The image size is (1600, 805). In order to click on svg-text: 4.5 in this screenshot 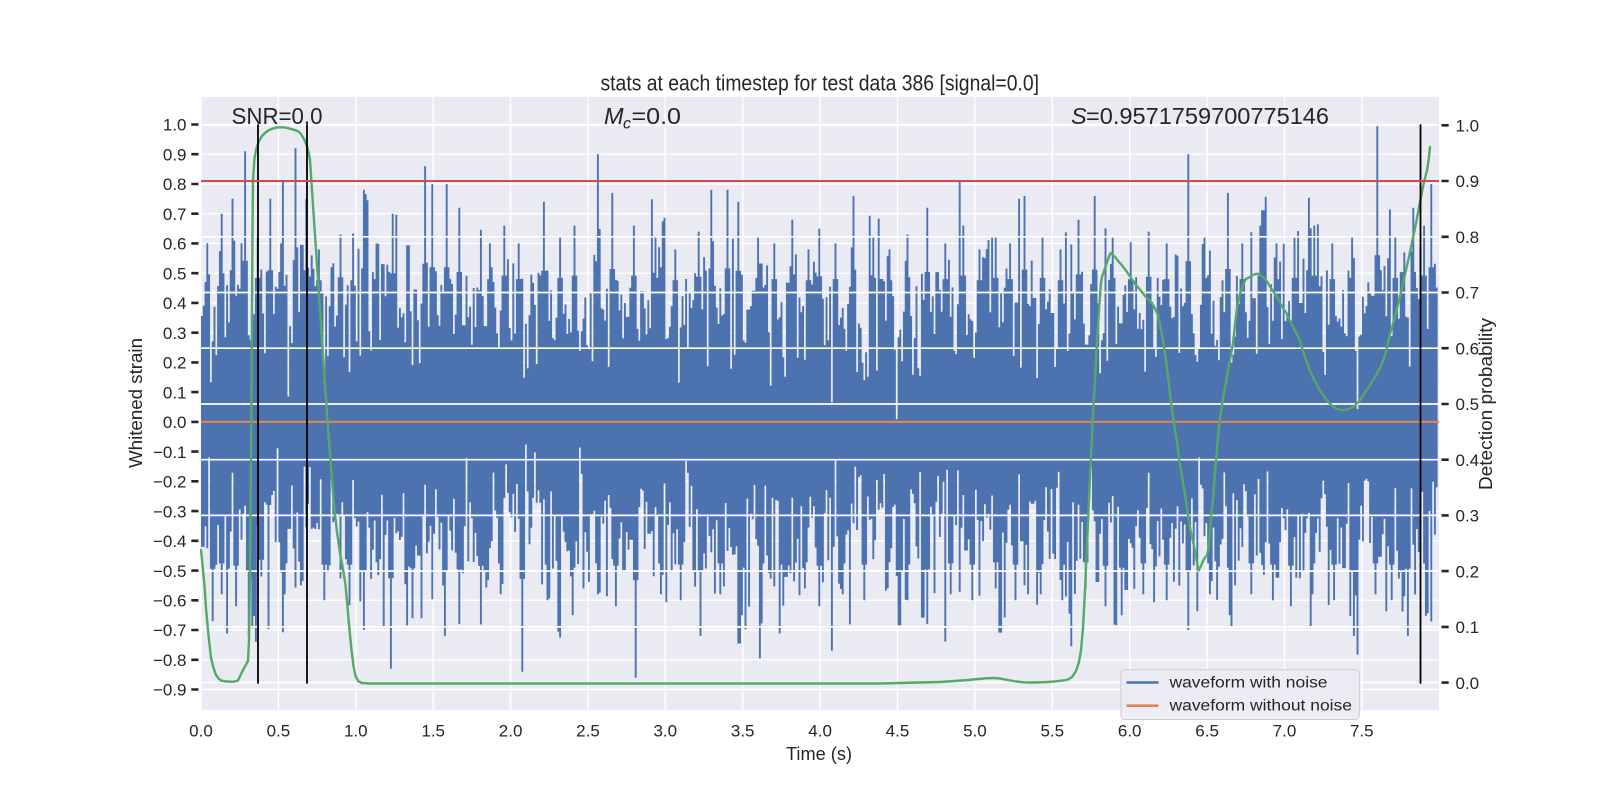, I will do `click(898, 731)`.